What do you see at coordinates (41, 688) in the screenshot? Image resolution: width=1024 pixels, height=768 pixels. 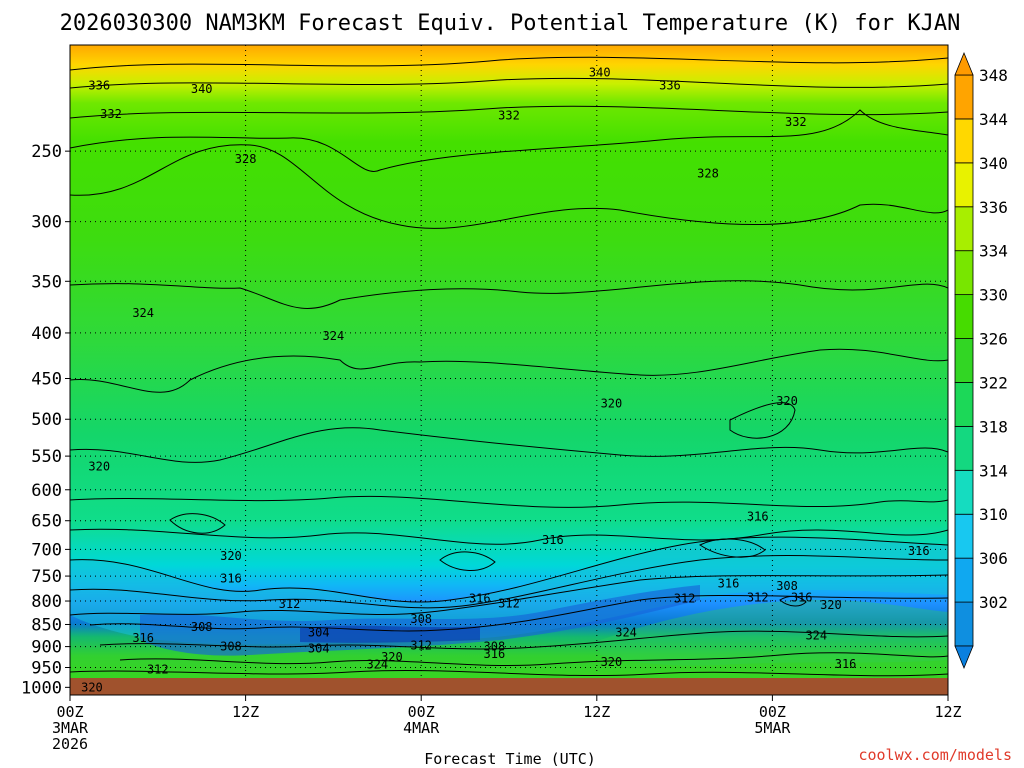 I see `y-tick-label: 1000` at bounding box center [41, 688].